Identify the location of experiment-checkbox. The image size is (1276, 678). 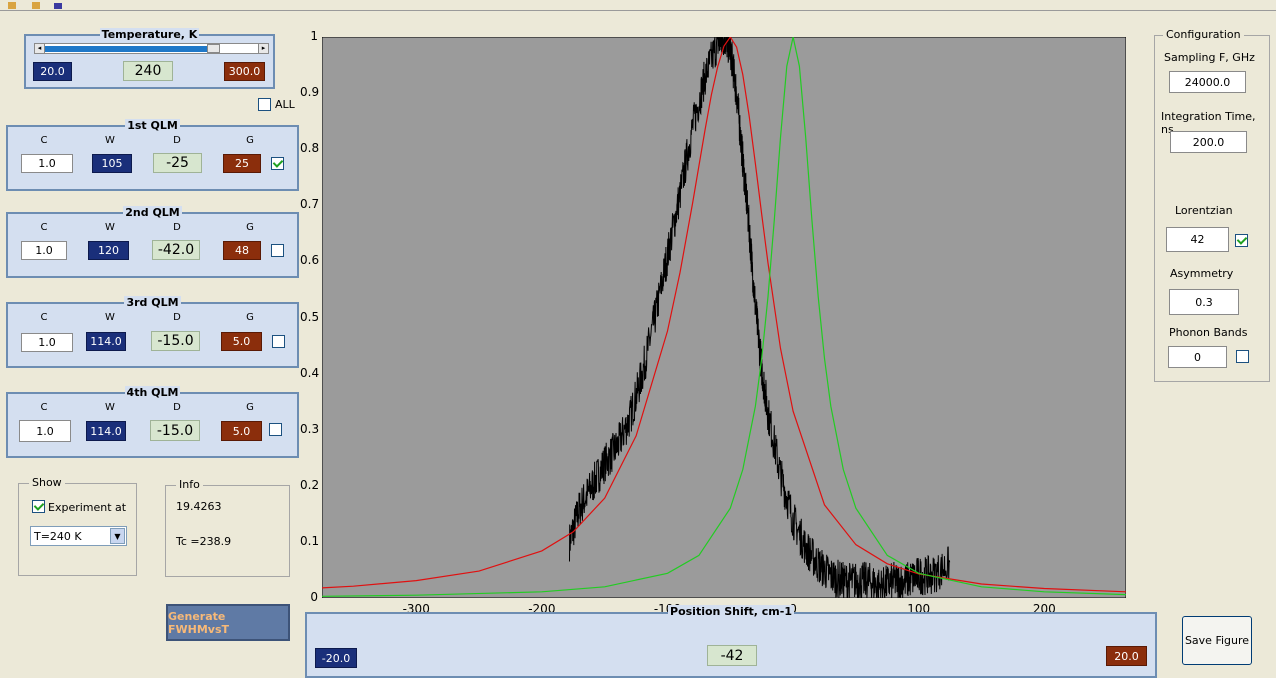
(38, 506).